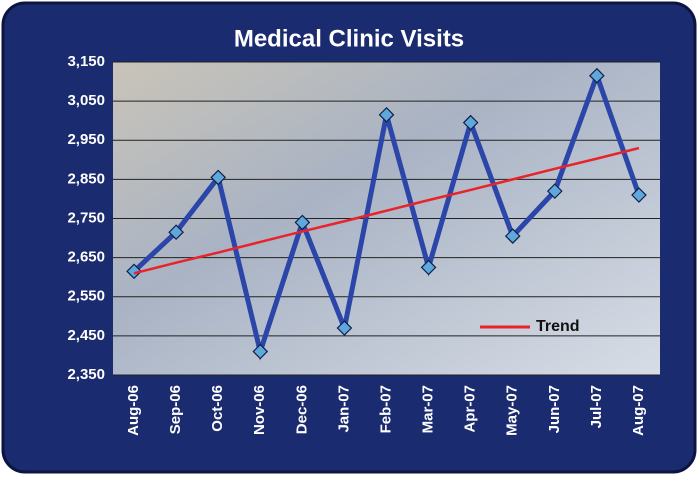  What do you see at coordinates (596, 406) in the screenshot?
I see `x-tick-label: Jul-07` at bounding box center [596, 406].